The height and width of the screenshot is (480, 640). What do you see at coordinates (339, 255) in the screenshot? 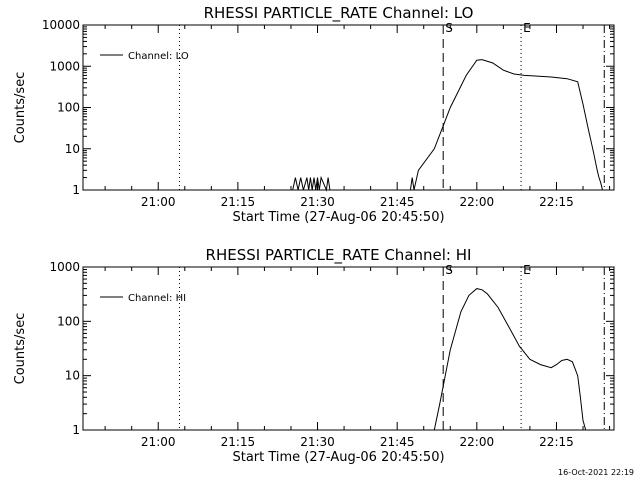
I see `chart-title: RHESSI PARTICLE_RATE Channel: HI` at bounding box center [339, 255].